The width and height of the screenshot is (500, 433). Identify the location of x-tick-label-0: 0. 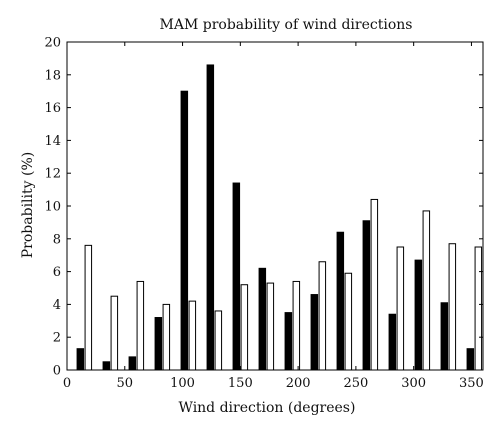
(67, 383).